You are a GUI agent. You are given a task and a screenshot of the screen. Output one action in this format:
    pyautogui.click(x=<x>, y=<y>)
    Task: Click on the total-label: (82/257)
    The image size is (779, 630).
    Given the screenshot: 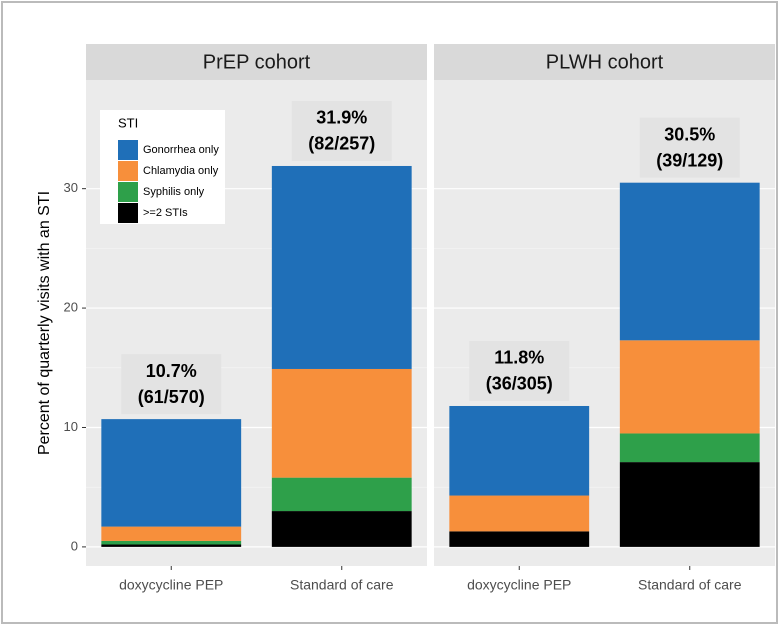 What is the action you would take?
    pyautogui.click(x=341, y=144)
    